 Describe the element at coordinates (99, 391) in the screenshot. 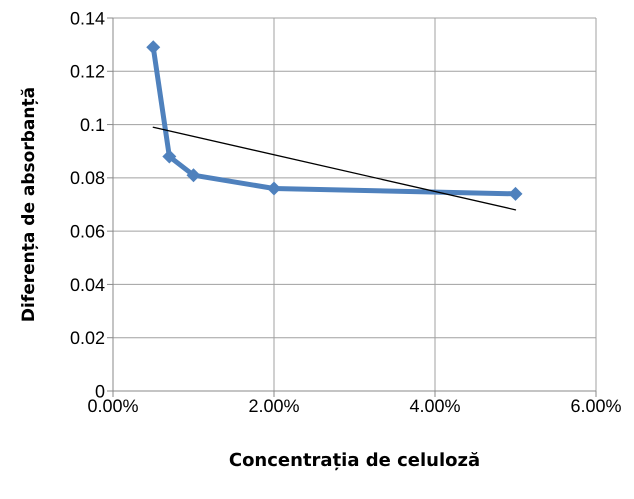

I see `y-tick-label: 0` at that location.